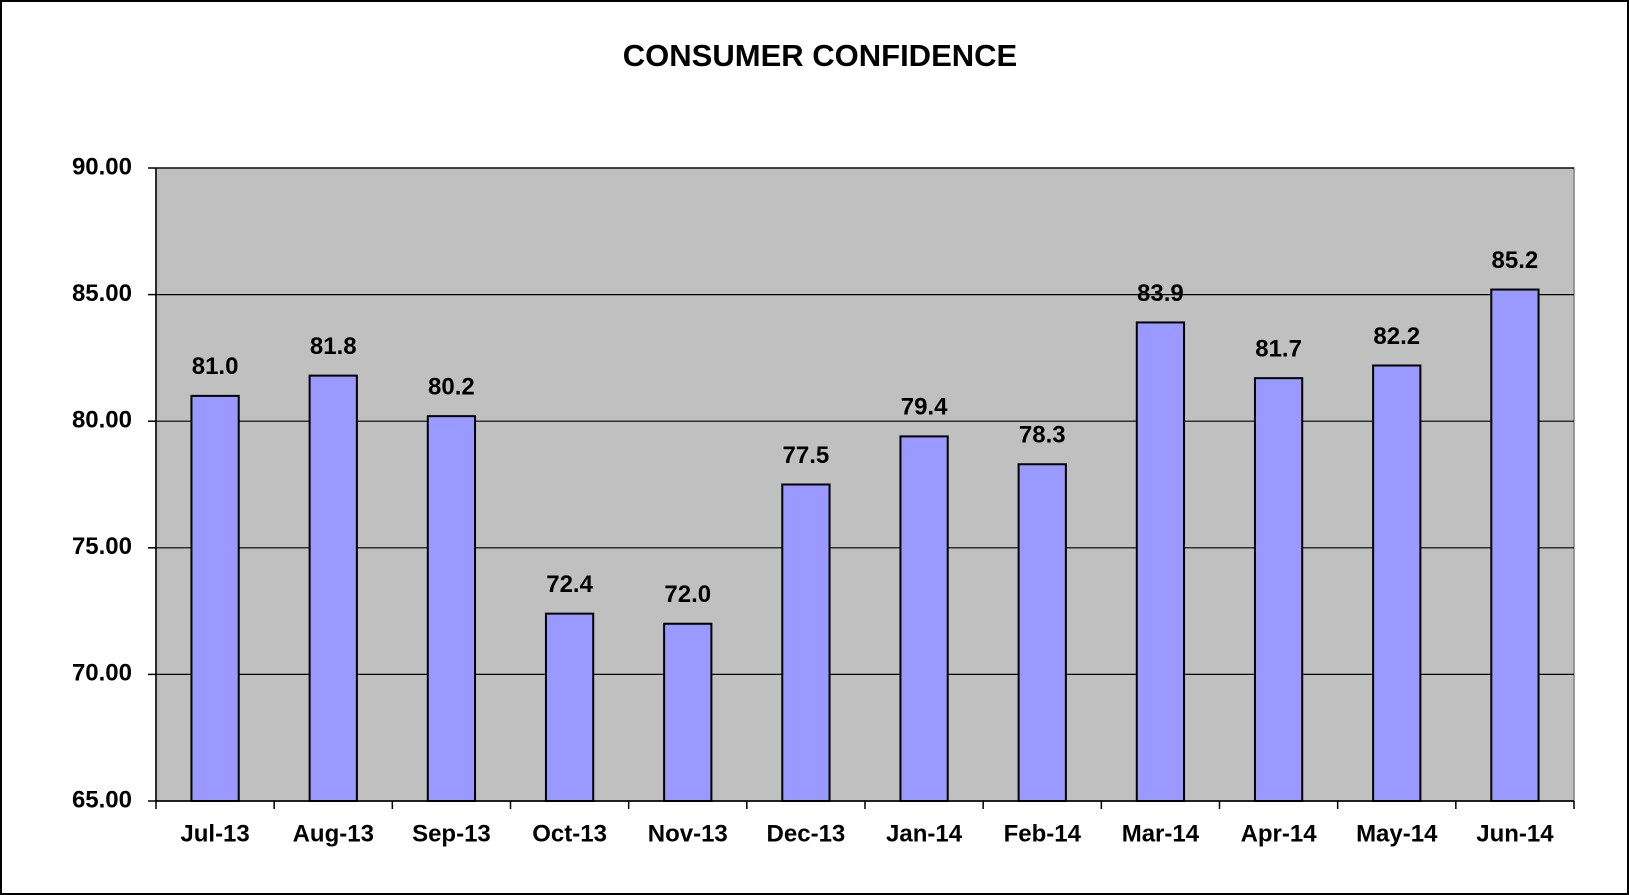  Describe the element at coordinates (806, 833) in the screenshot. I see `x-tick-label: Dec-13` at that location.